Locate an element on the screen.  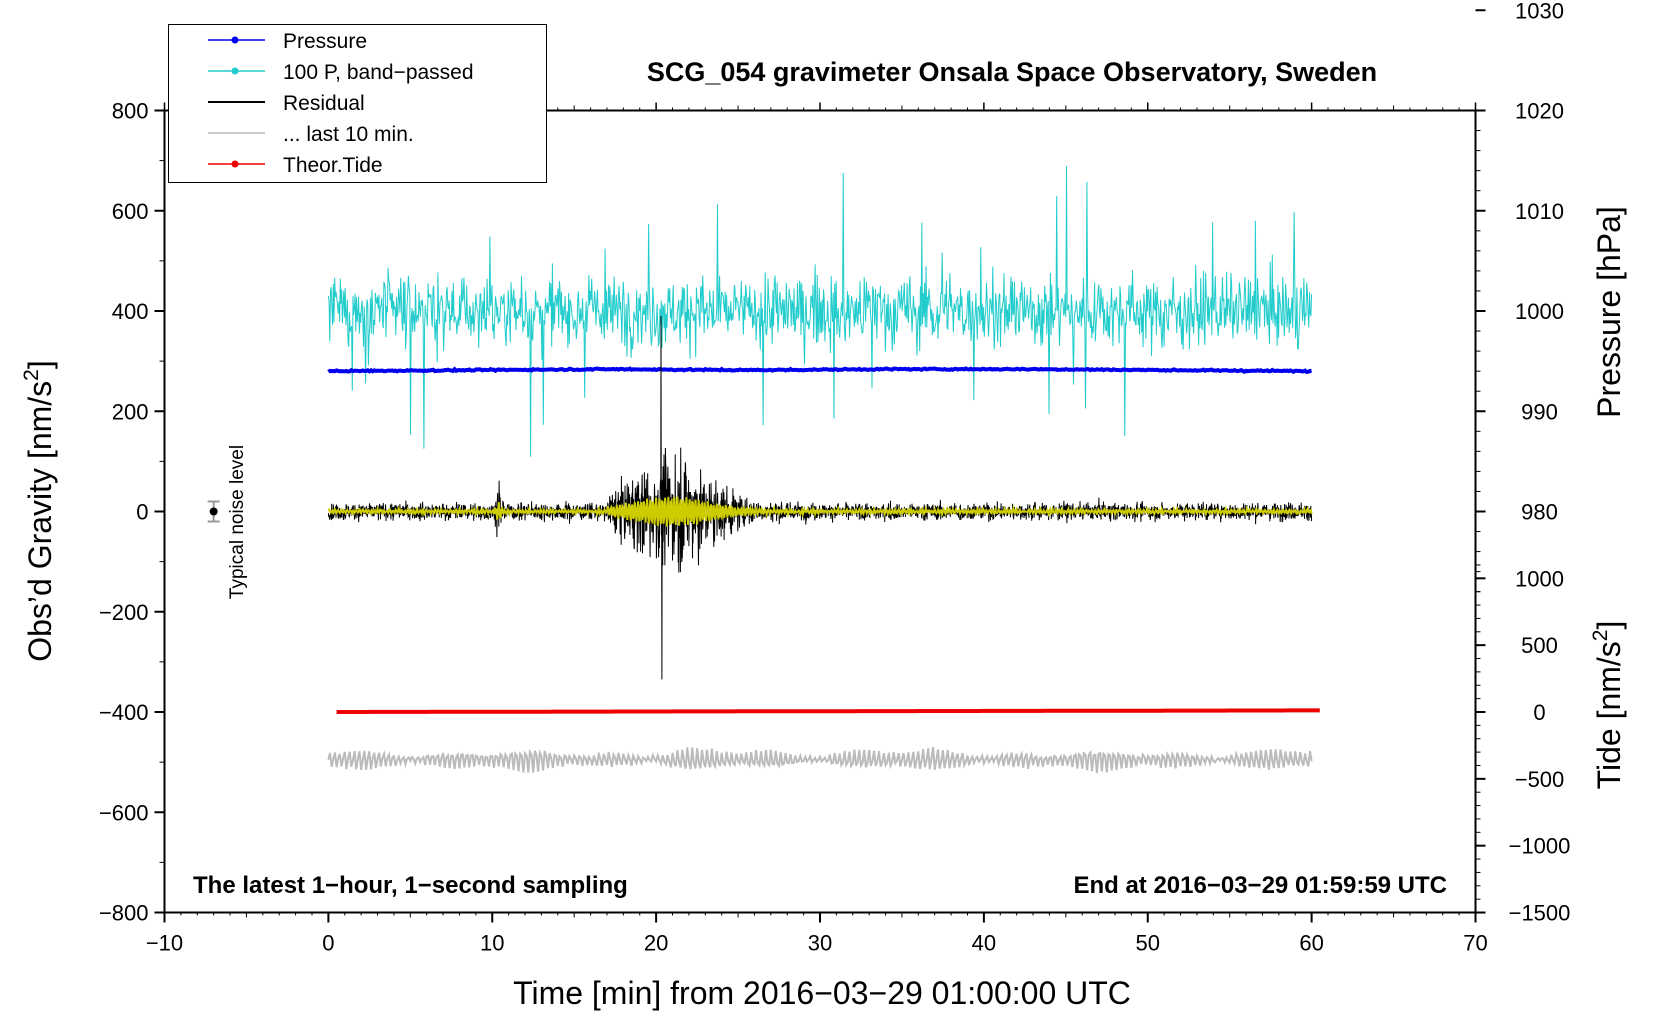
y-tick-label: 800 is located at coordinates (130, 111).